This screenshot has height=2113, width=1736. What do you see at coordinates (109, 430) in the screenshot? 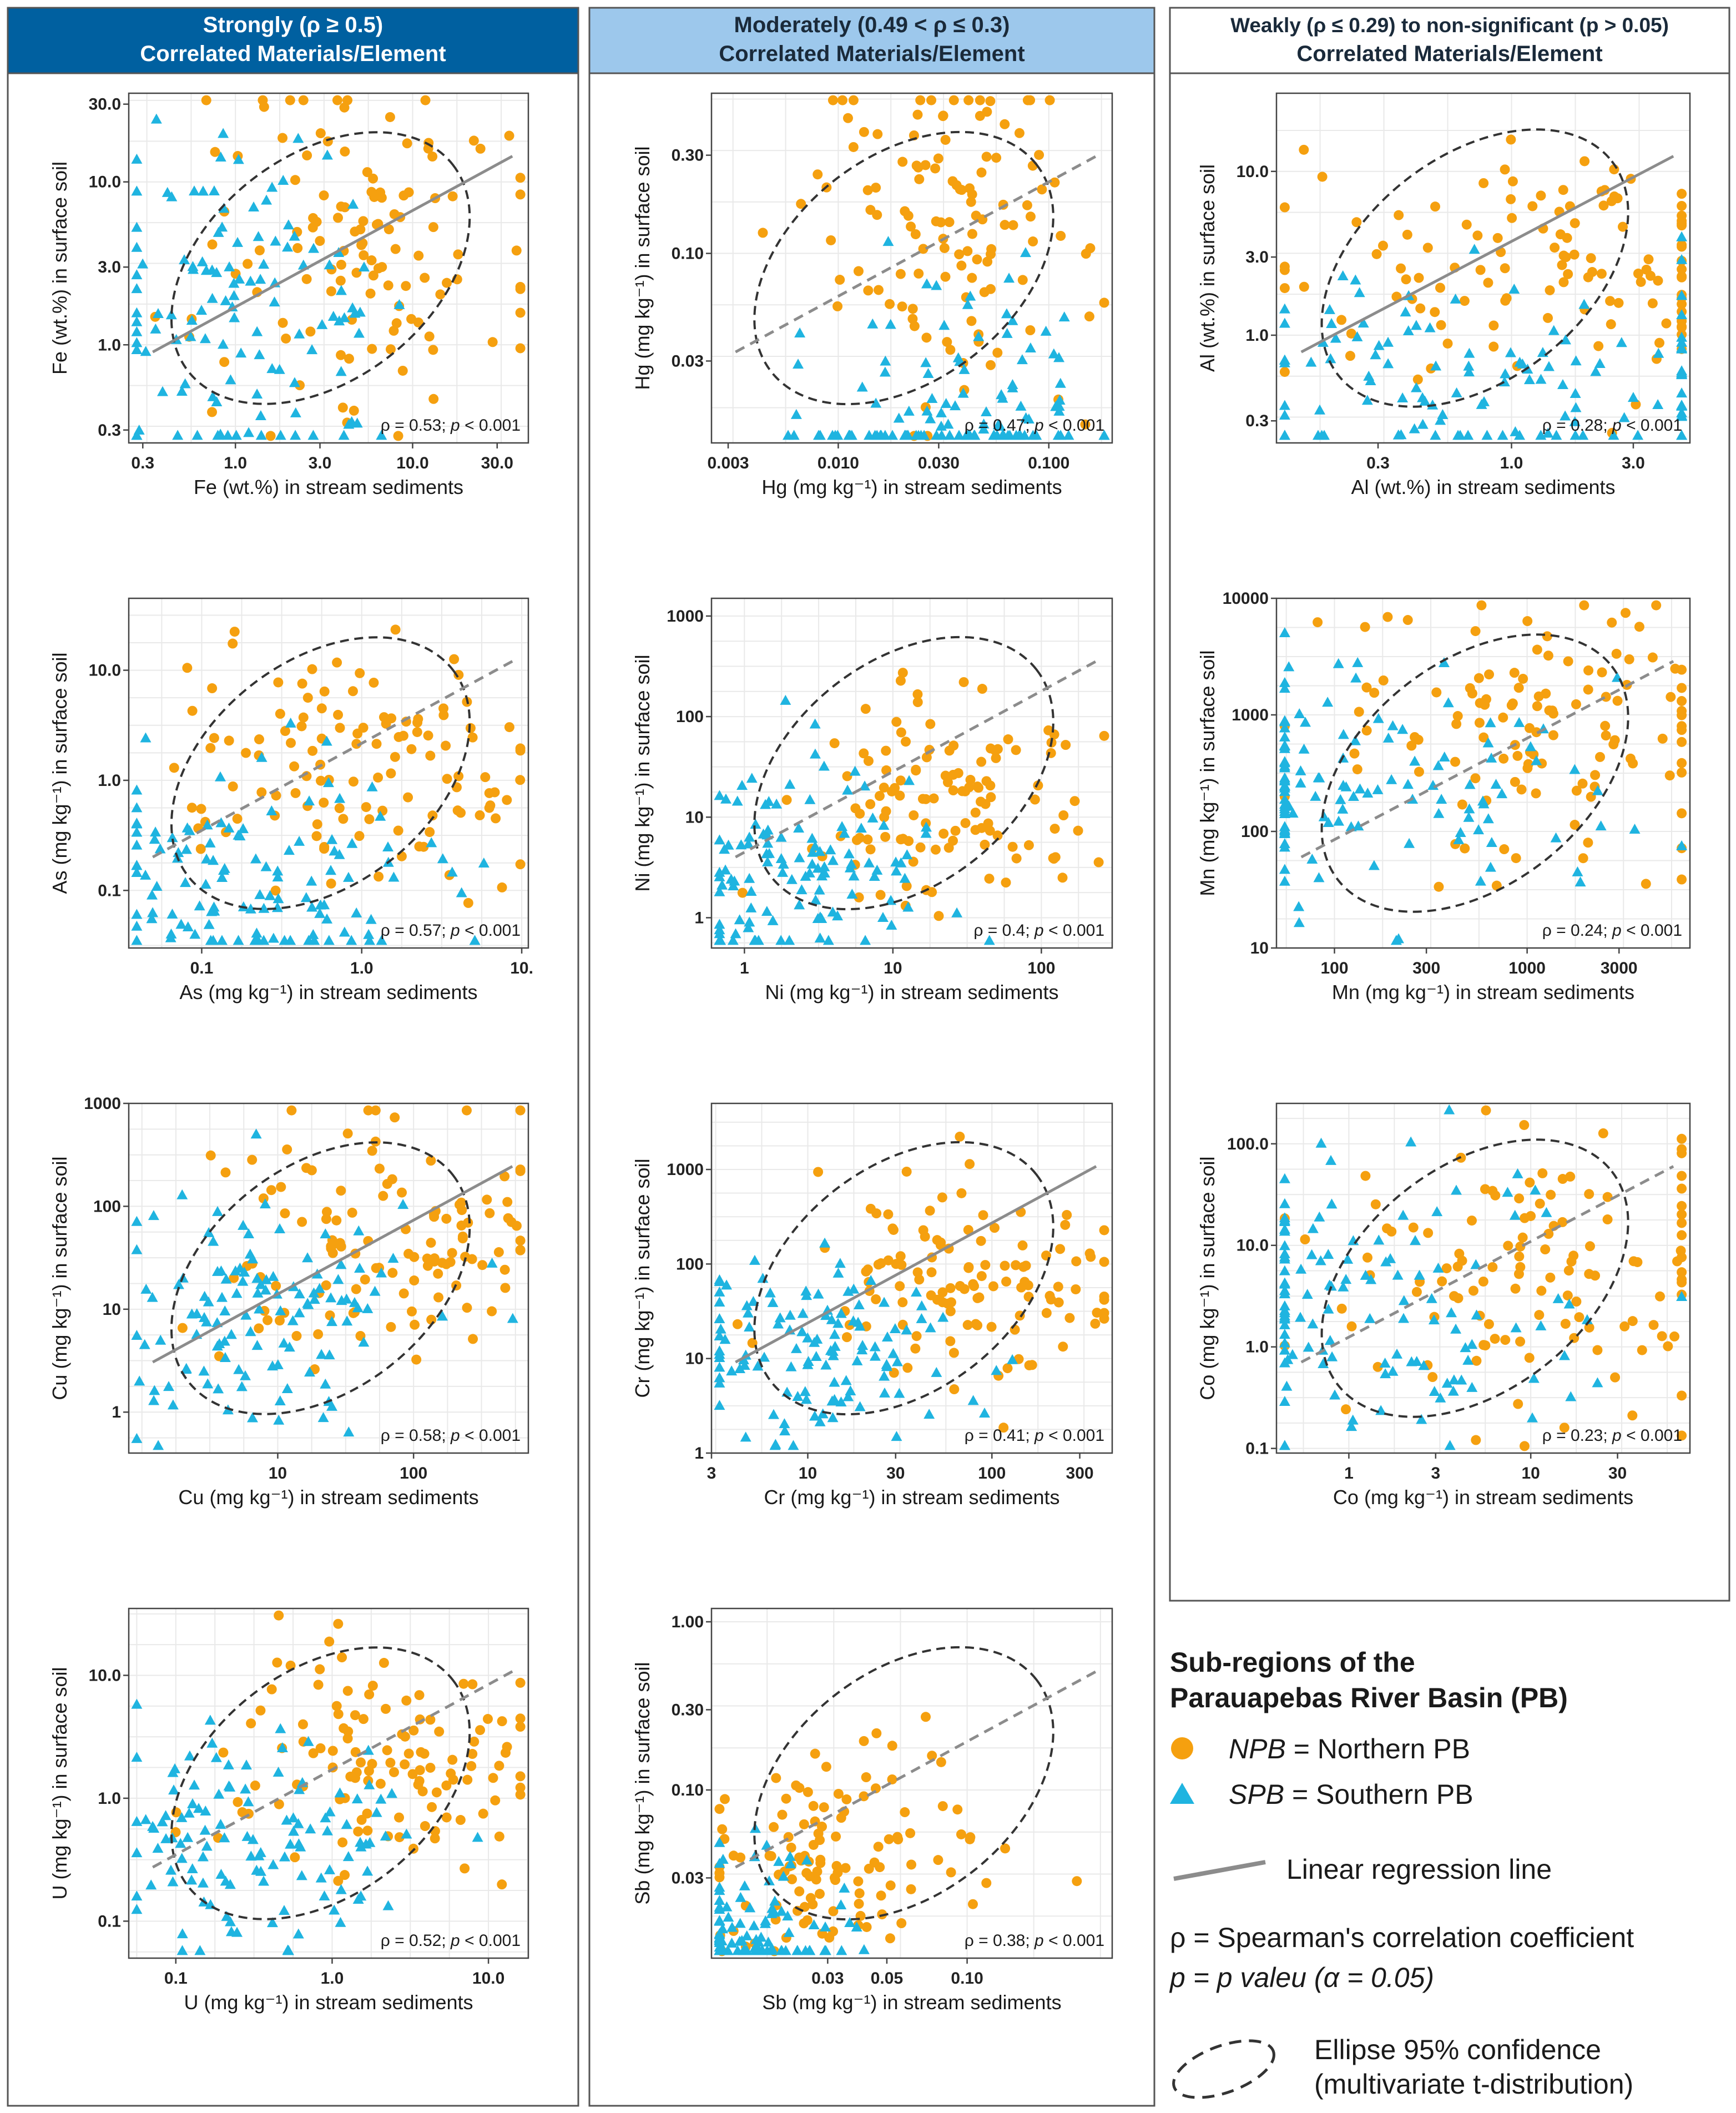
I see `y-tick-label: 0.3` at bounding box center [109, 430].